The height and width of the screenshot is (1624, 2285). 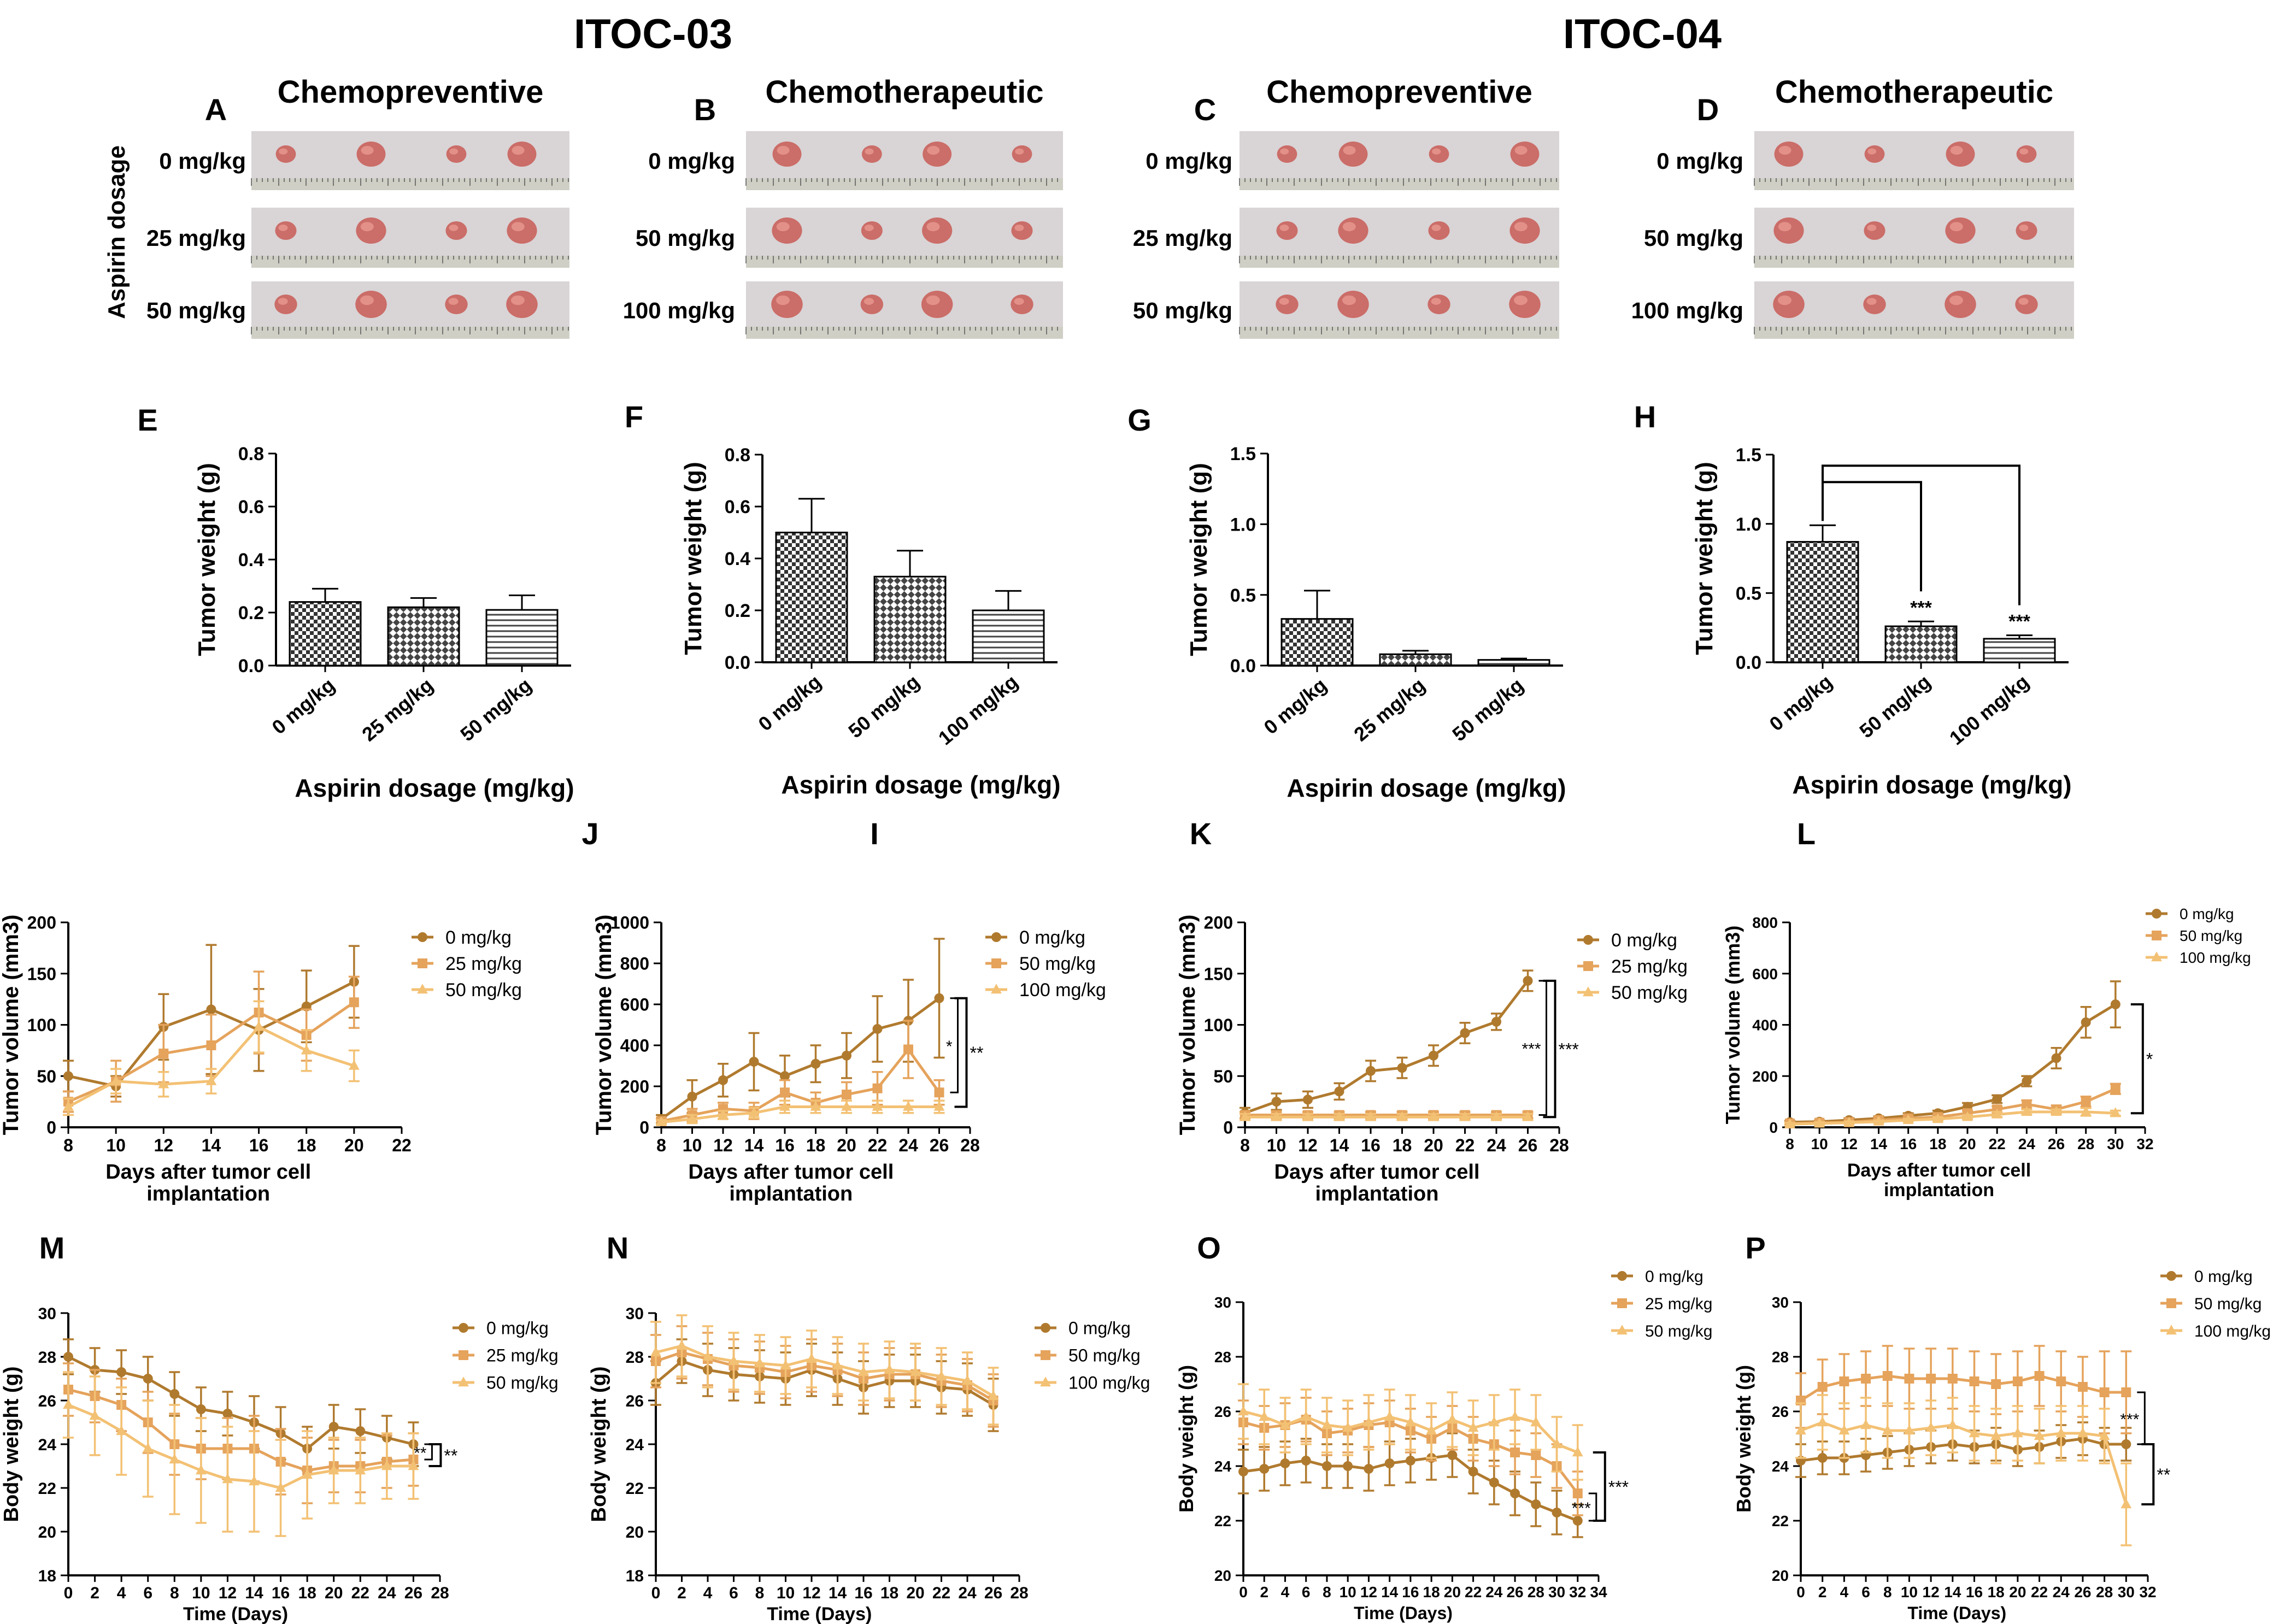 What do you see at coordinates (904, 92) in the screenshot?
I see `photo-title: Chemotherapeutic` at bounding box center [904, 92].